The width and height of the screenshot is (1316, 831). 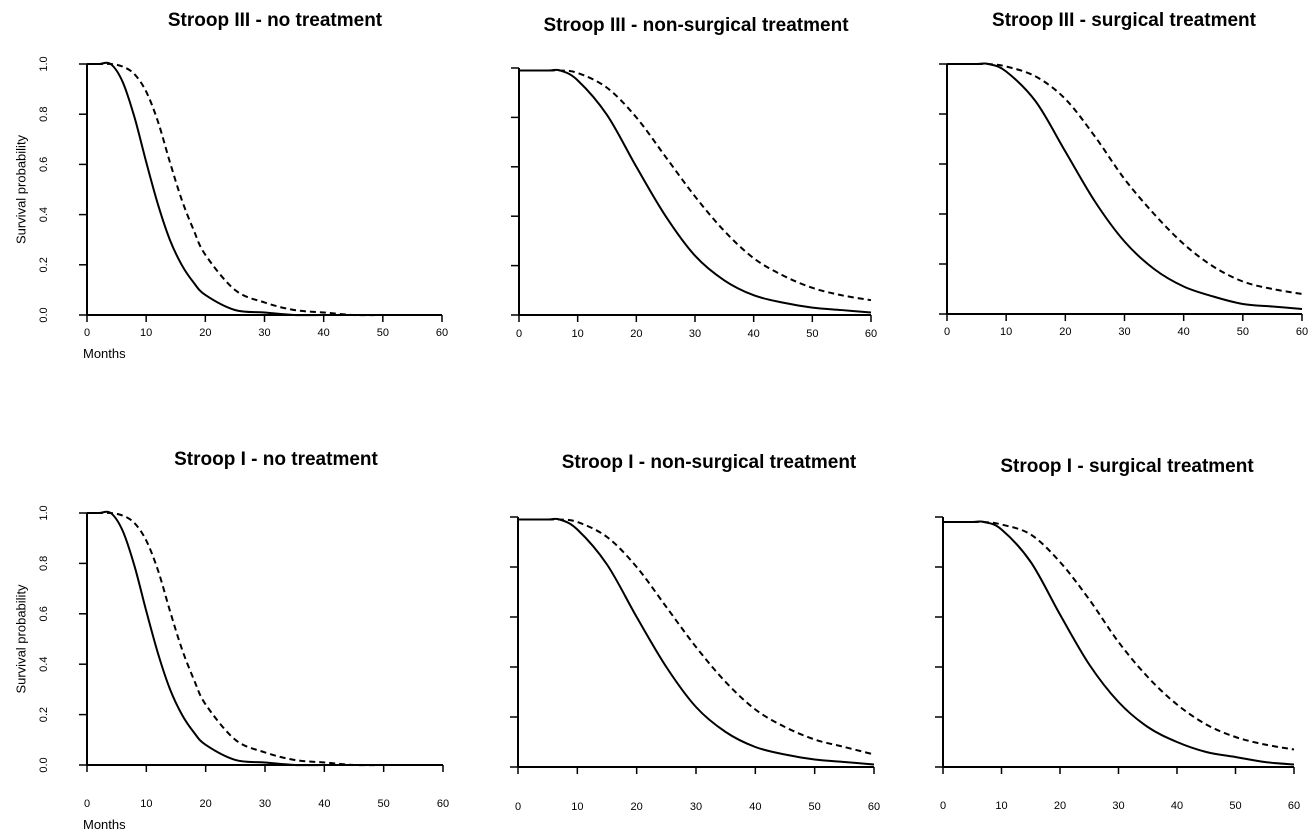 What do you see at coordinates (276, 459) in the screenshot?
I see `chart-title: Stroop I - no treatment` at bounding box center [276, 459].